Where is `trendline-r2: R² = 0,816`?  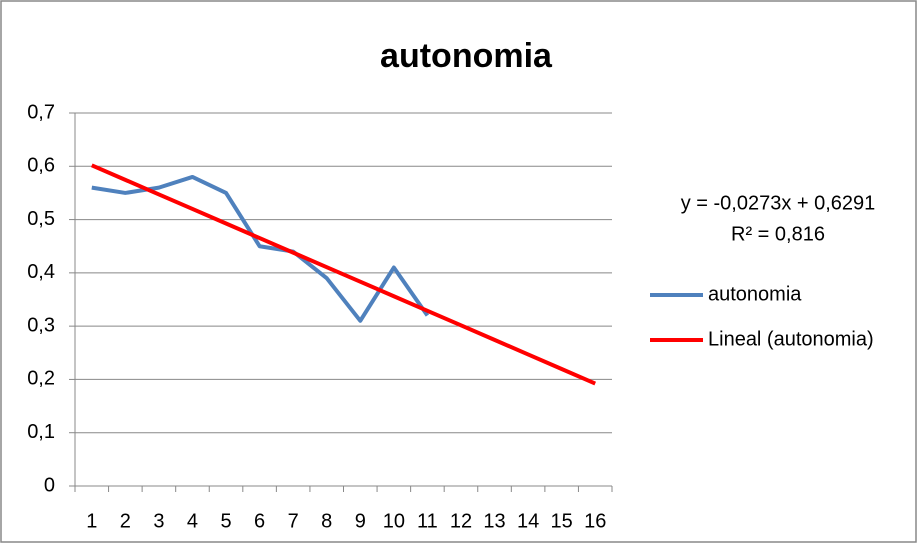
trendline-r2: R² = 0,816 is located at coordinates (778, 234).